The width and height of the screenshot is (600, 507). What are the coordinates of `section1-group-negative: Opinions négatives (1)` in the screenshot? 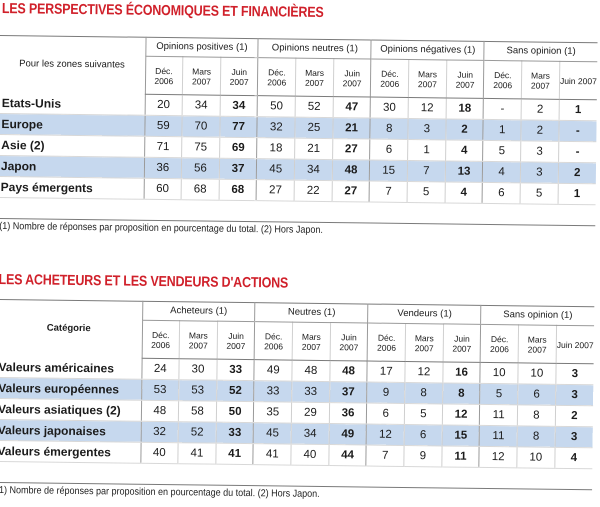 It's located at (428, 50).